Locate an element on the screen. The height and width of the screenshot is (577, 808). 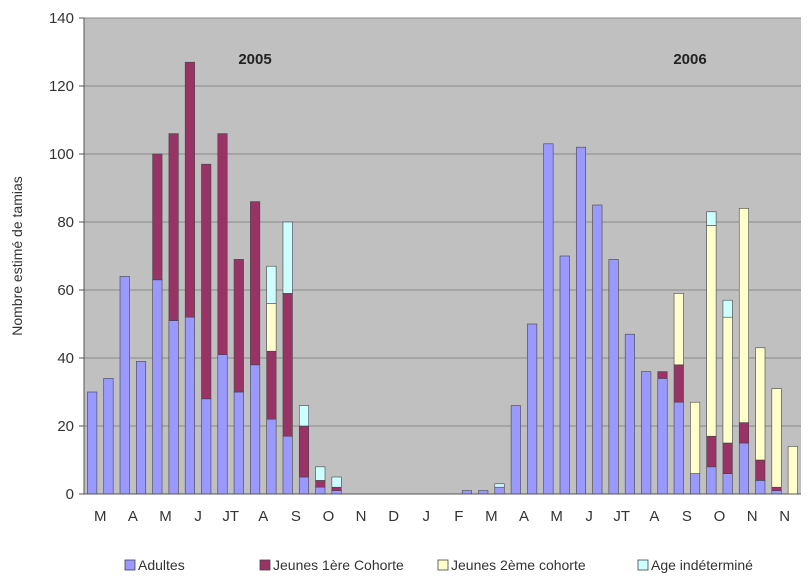
x-tick-labels: M A M J JT A S O N D J F M A M J JT A S O N N is located at coordinates (442, 516).